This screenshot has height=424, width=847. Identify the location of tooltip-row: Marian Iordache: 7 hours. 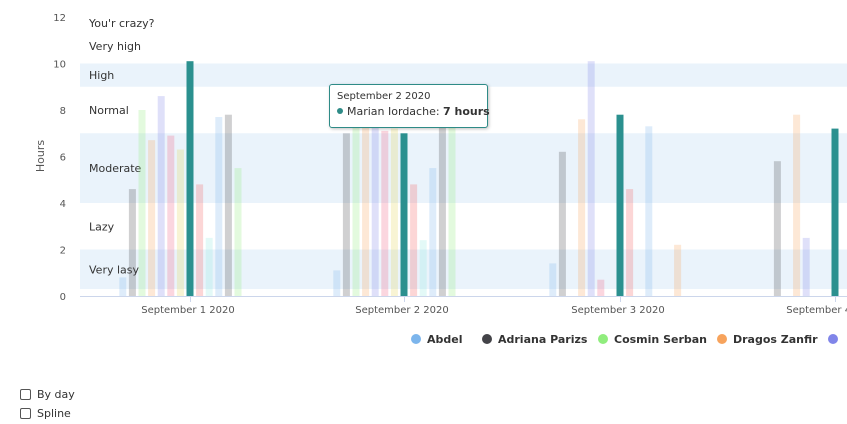
(413, 112).